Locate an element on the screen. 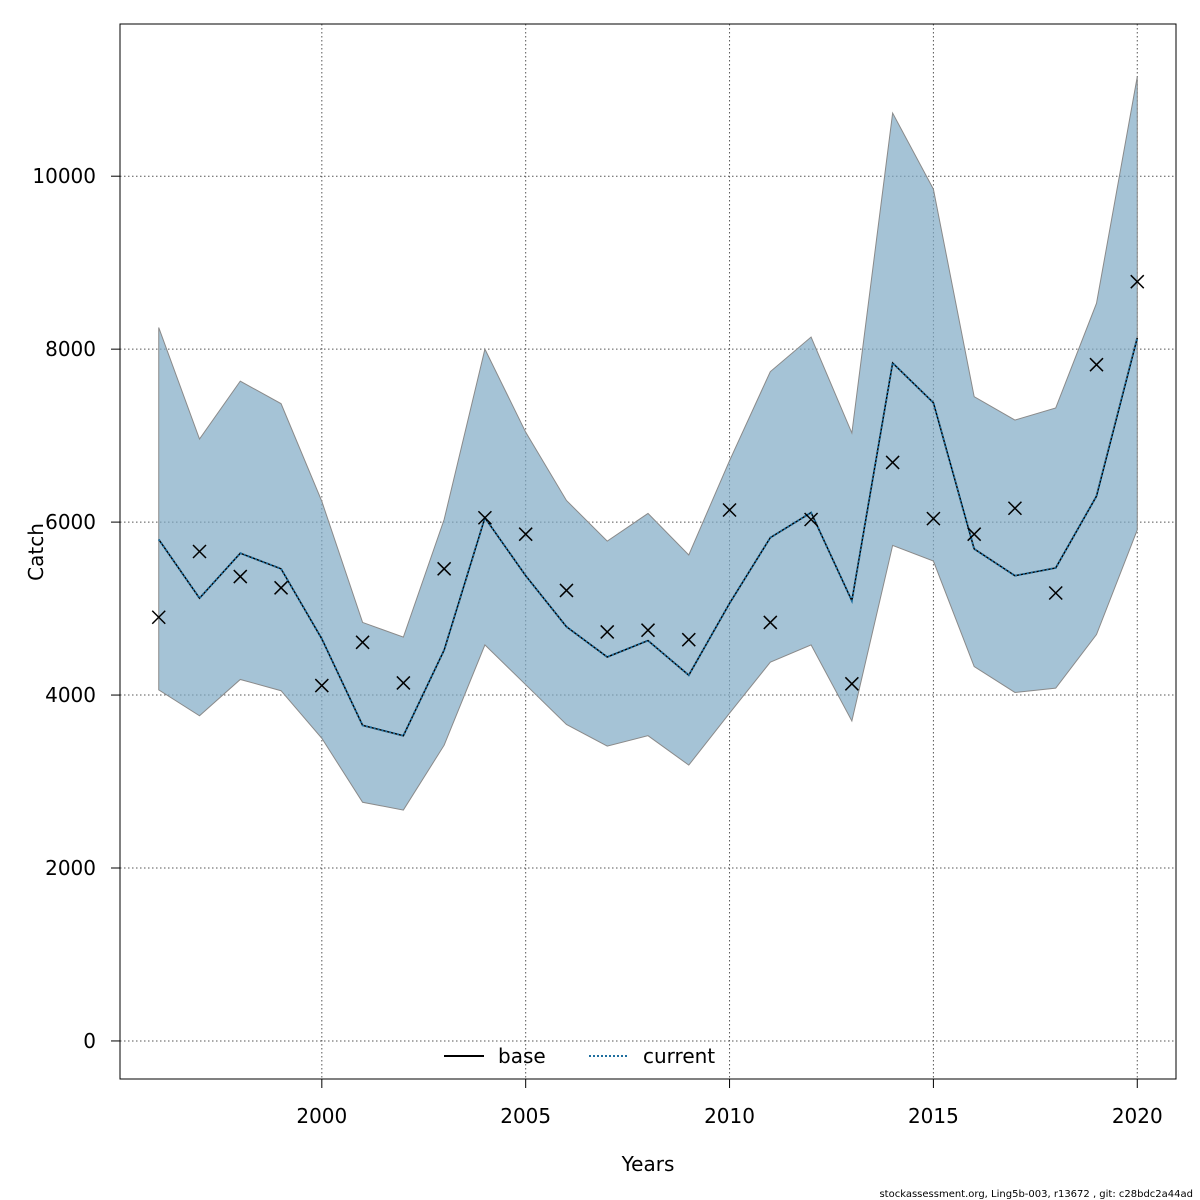  x-tick-label: 2010 is located at coordinates (729, 1116).